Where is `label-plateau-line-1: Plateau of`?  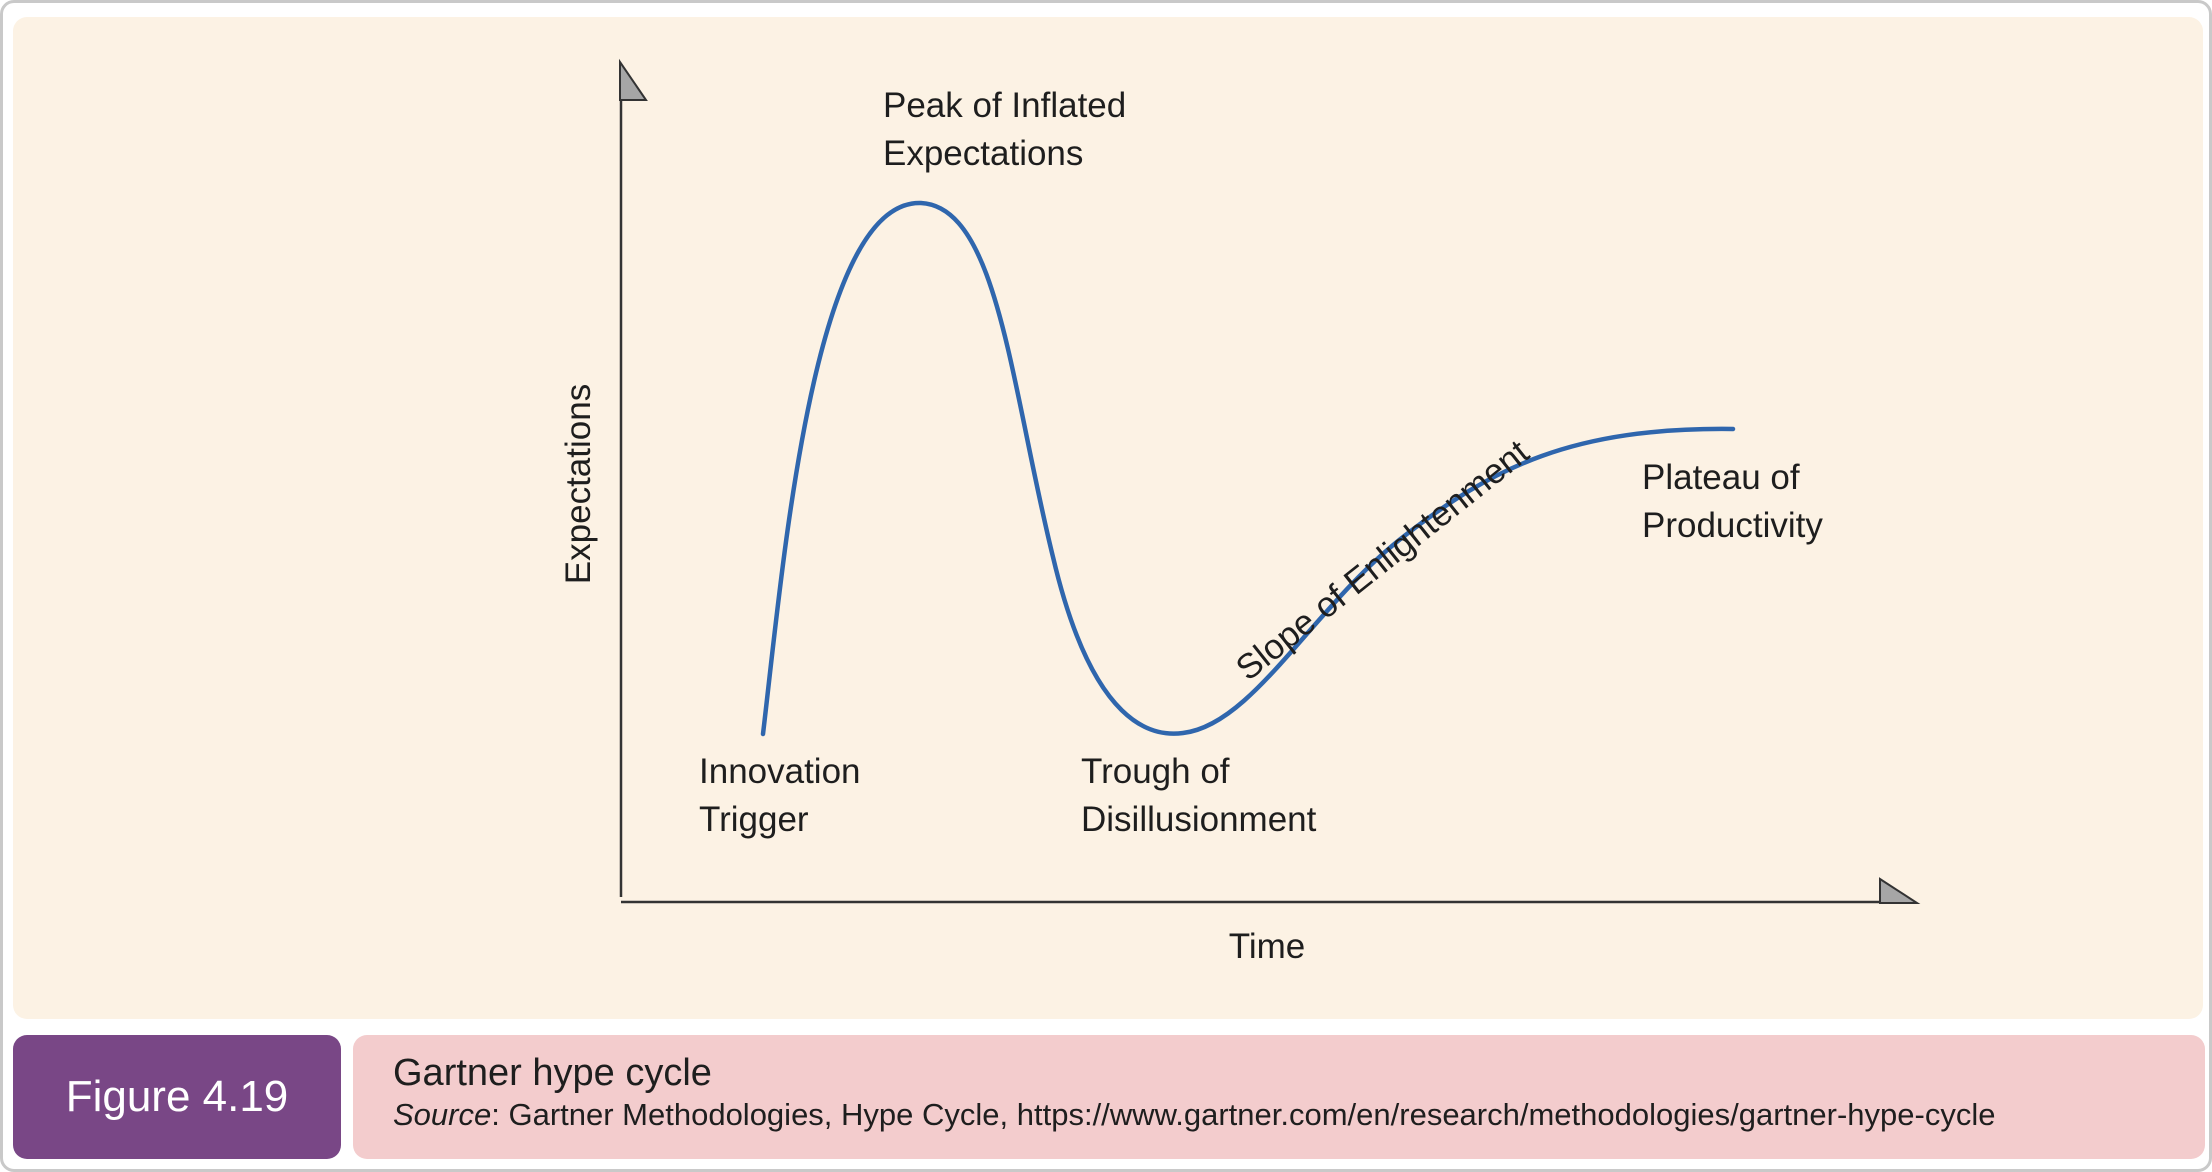
label-plateau-line-1: Plateau of is located at coordinates (1721, 477).